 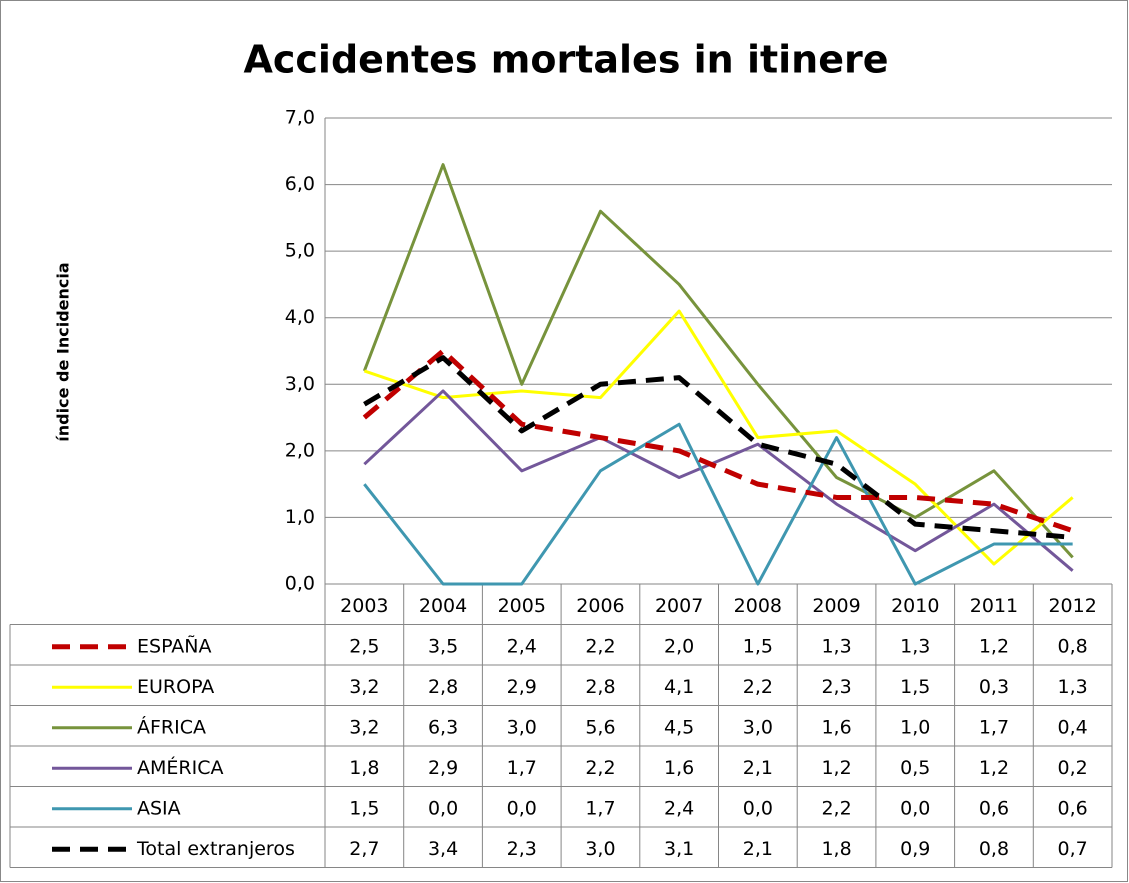 What do you see at coordinates (443, 606) in the screenshot?
I see `x-tick-label: 2004` at bounding box center [443, 606].